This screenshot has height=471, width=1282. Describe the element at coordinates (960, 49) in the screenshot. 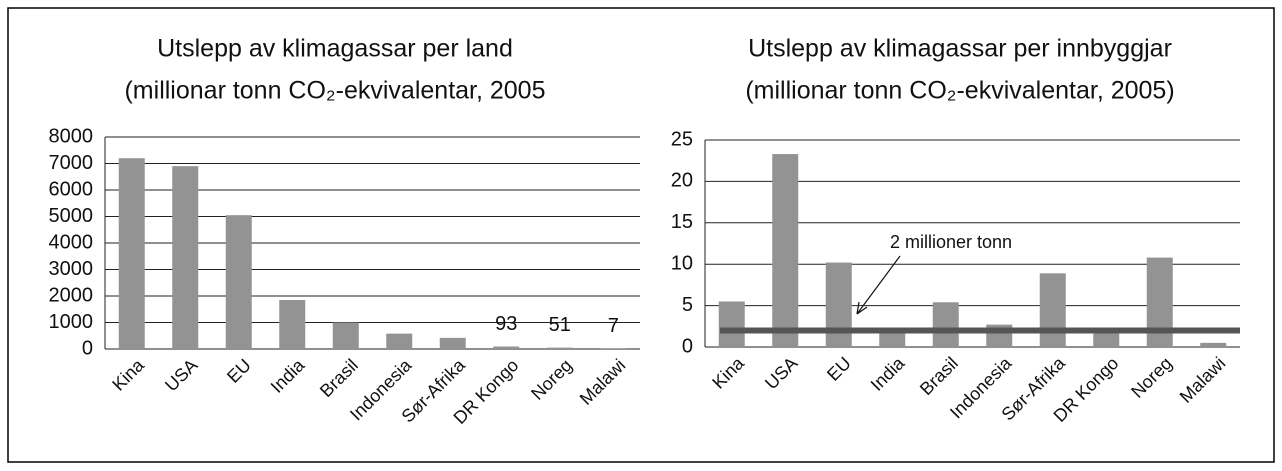

I see `chart-title: Utslepp av klimagassar per innbyggjar` at that location.